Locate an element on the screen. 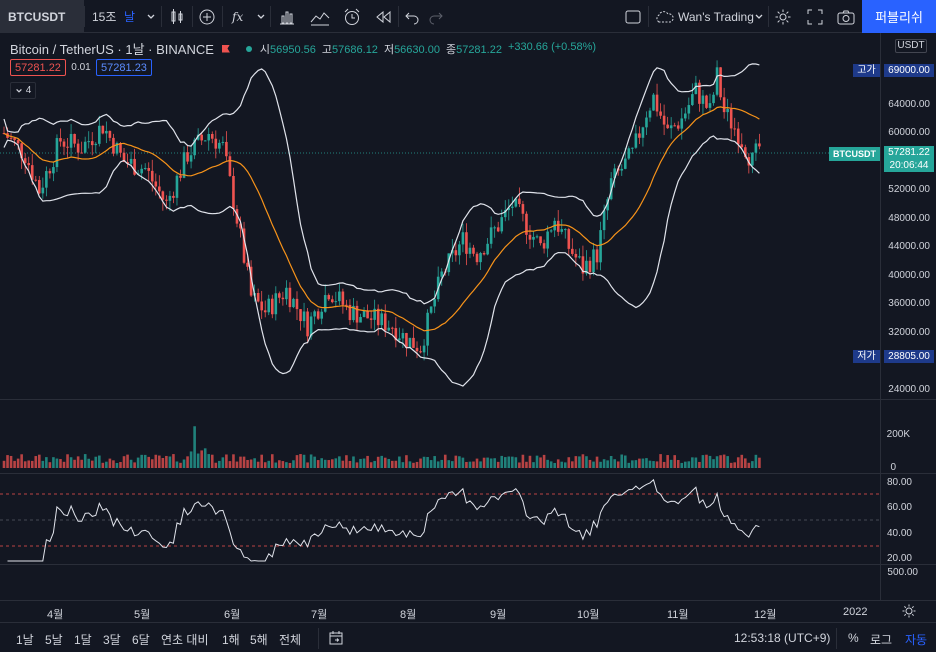  interval-day-button: 날 is located at coordinates (130, 17).